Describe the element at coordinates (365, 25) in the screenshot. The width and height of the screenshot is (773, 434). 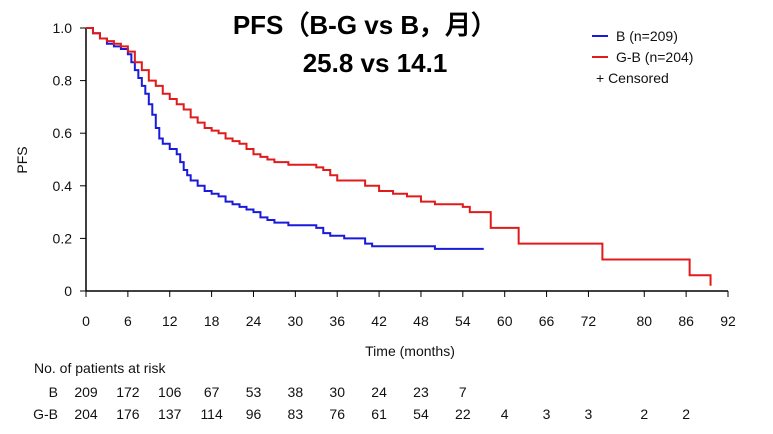
I see `chart-title: PFS（B-G vs B，月）` at that location.